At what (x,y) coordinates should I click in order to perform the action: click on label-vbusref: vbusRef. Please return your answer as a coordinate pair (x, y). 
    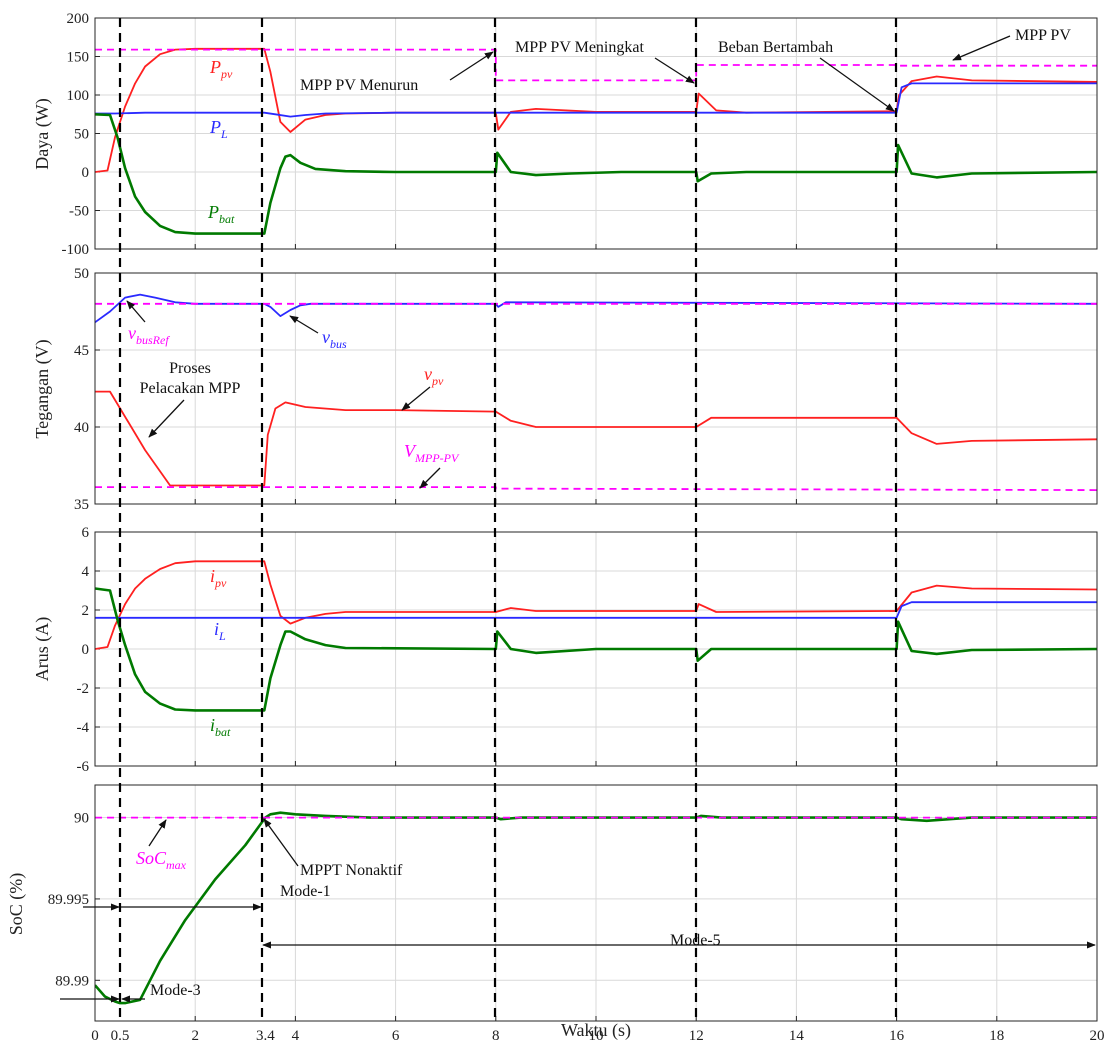
    Looking at the image, I should click on (149, 335).